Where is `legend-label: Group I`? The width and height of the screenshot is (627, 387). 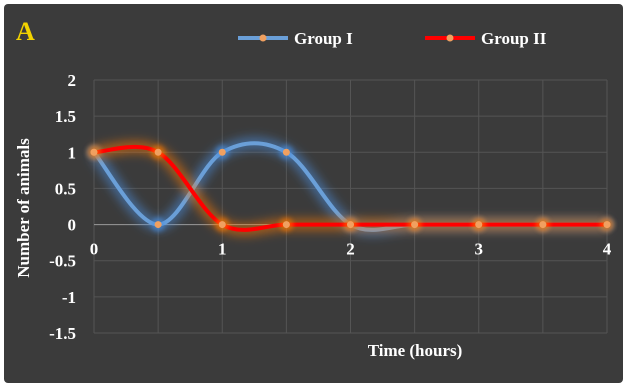
legend-label: Group I is located at coordinates (323, 38).